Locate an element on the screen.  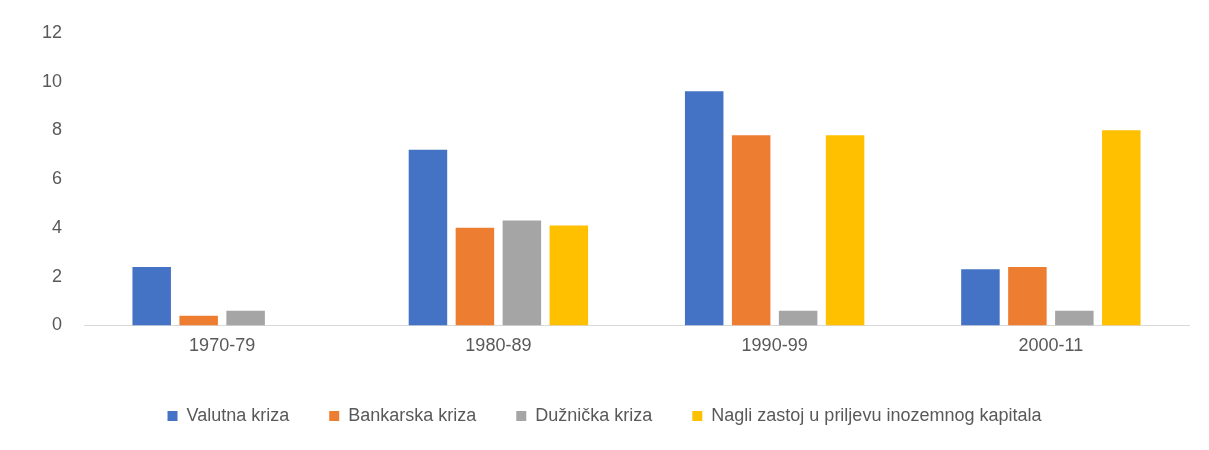
legend-label: Nagli zastoj u priljevu inozemnog kapitala is located at coordinates (877, 414).